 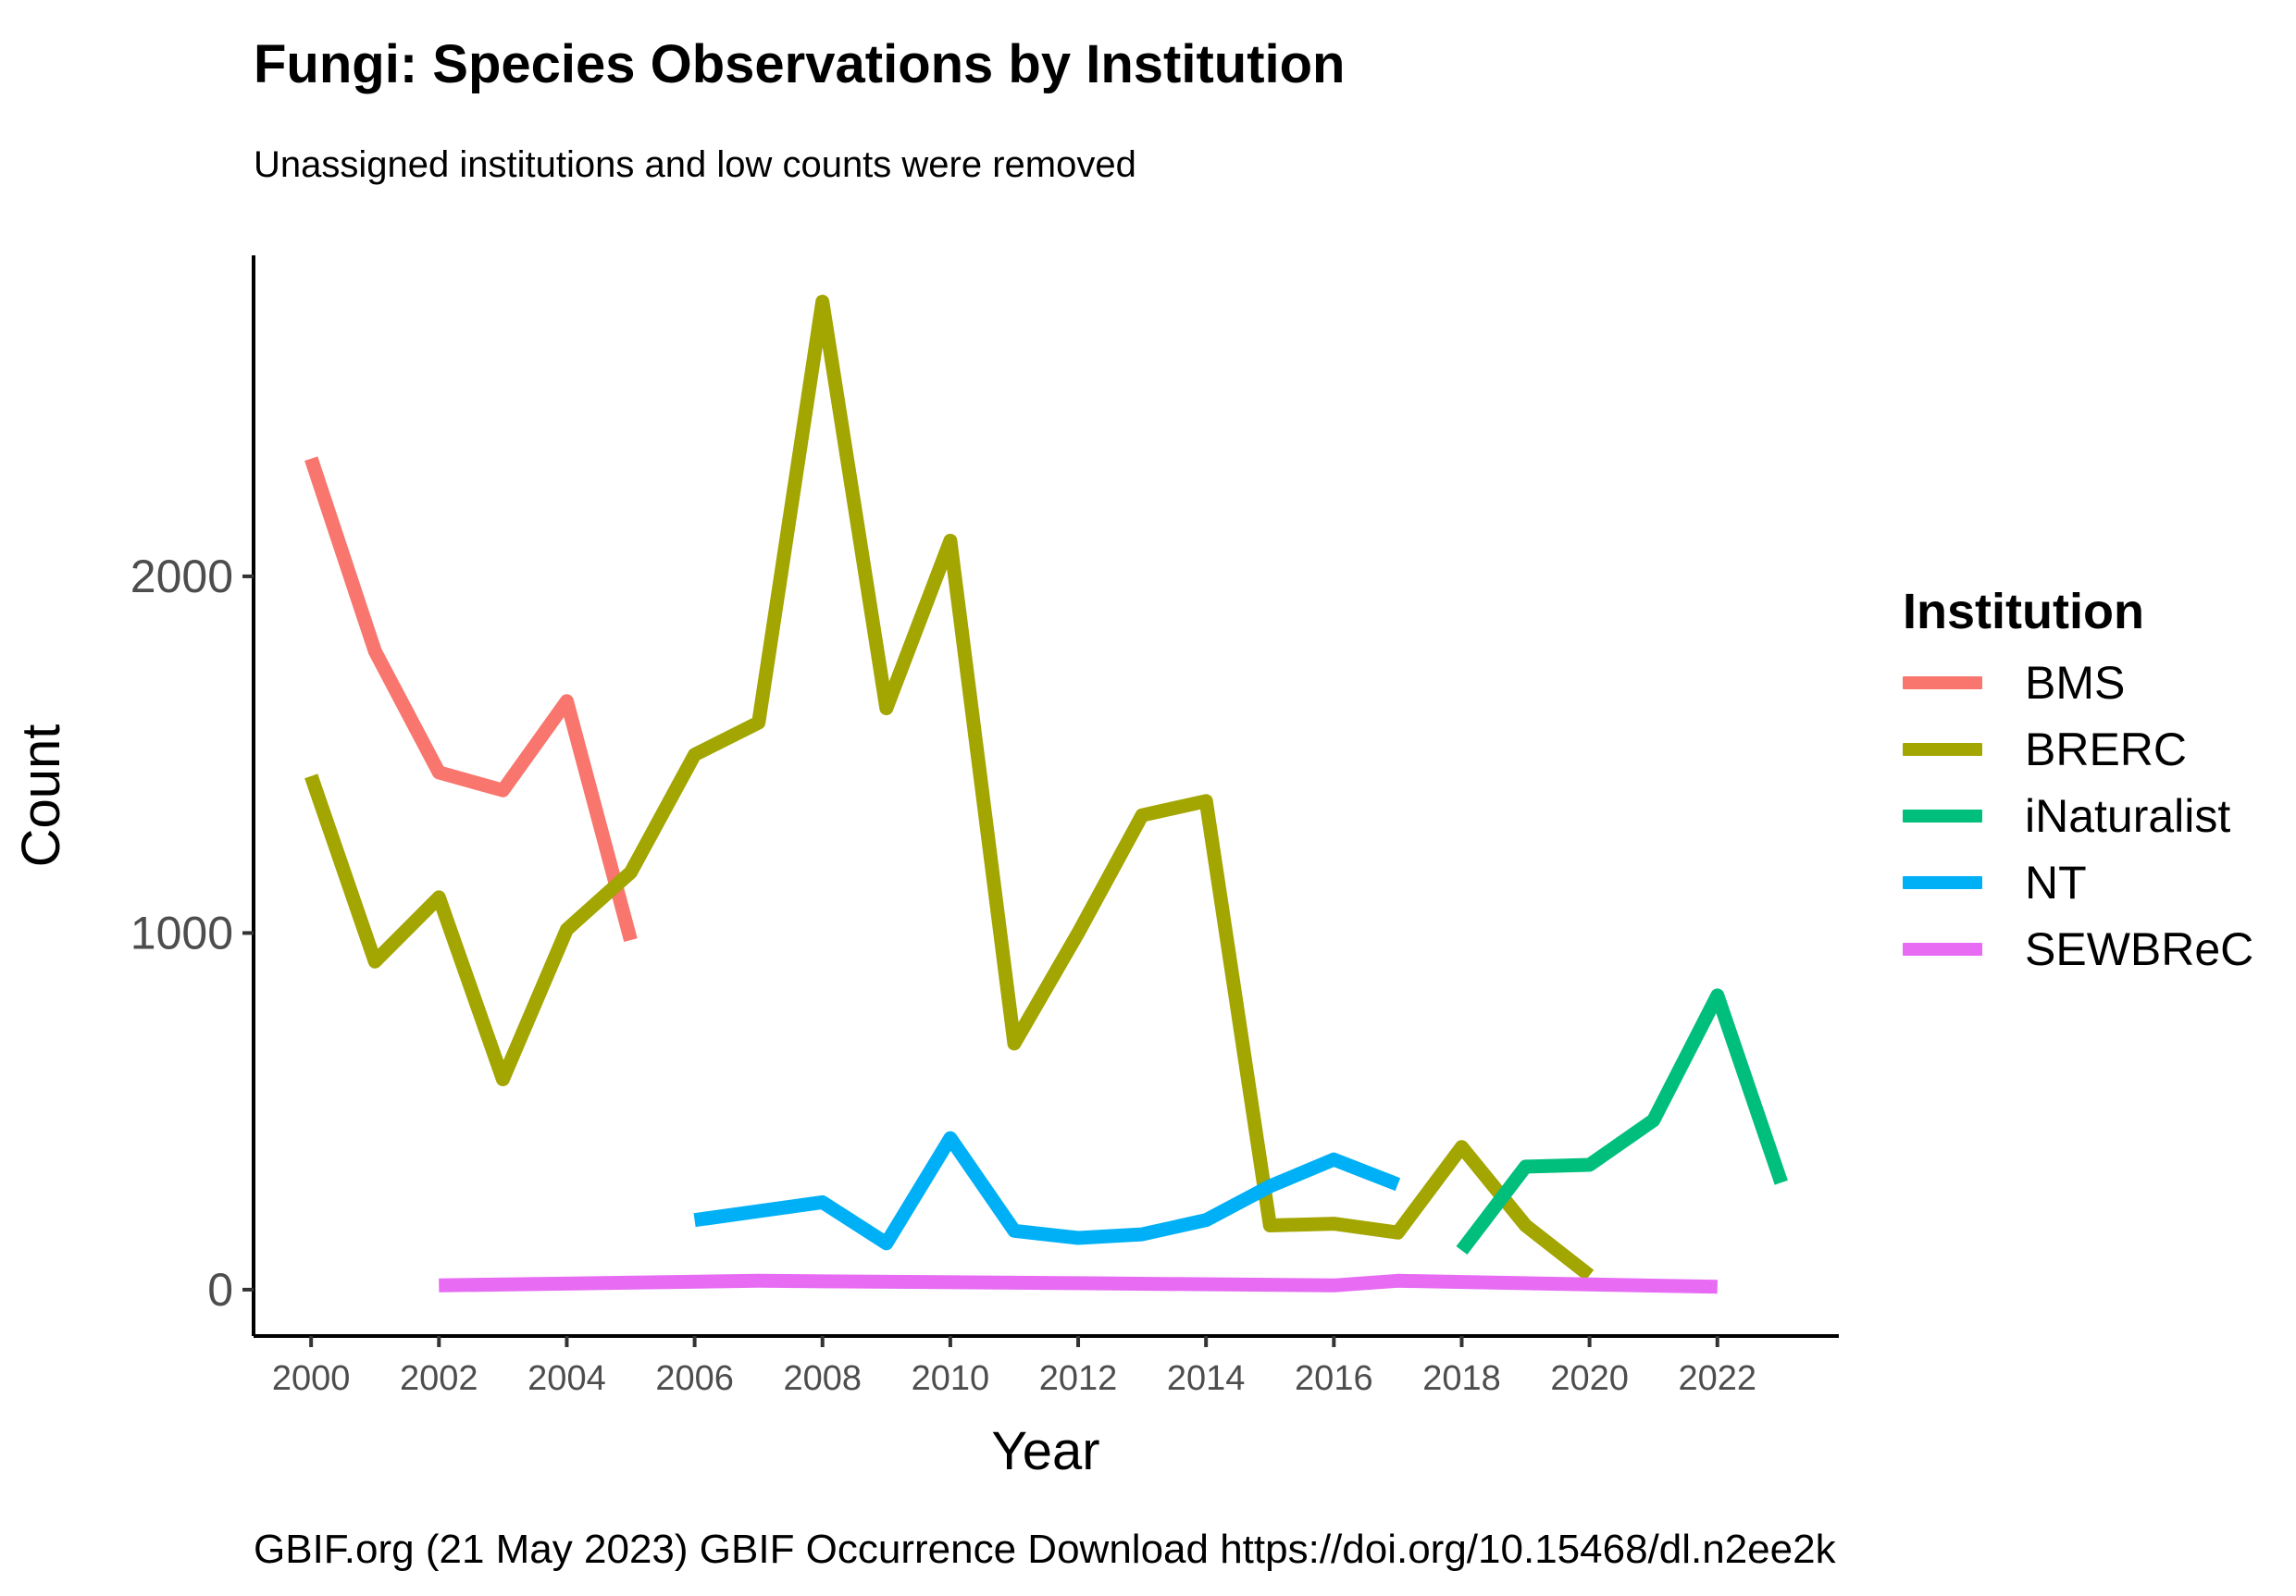 I want to click on legend-item-sewbrec: SEWBReC, so click(x=2078, y=950).